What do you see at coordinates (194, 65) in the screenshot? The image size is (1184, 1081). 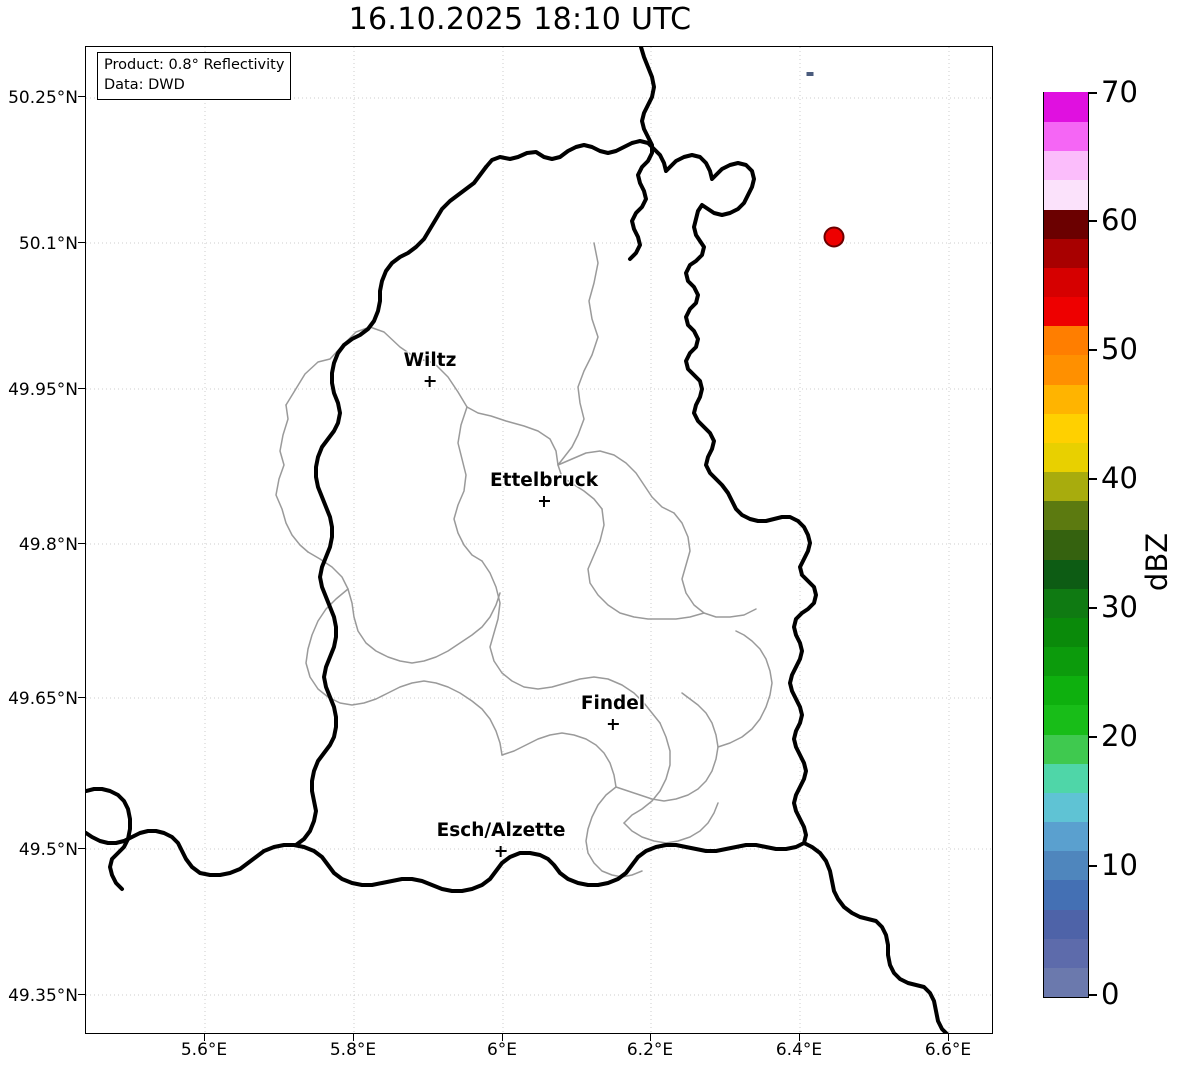 I see `info-product-line: Product: 0.8° Reflectivity` at bounding box center [194, 65].